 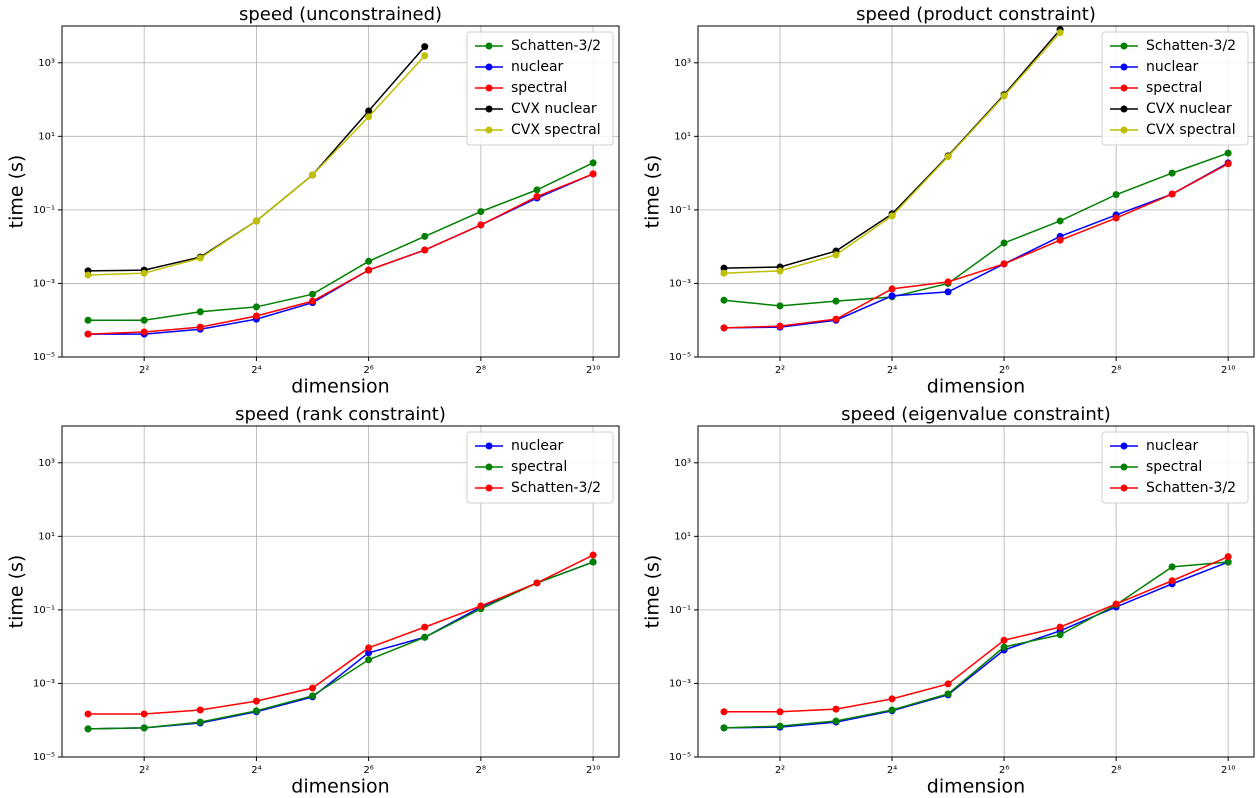 I want to click on legend-label: CVX nuclear, so click(x=554, y=109).